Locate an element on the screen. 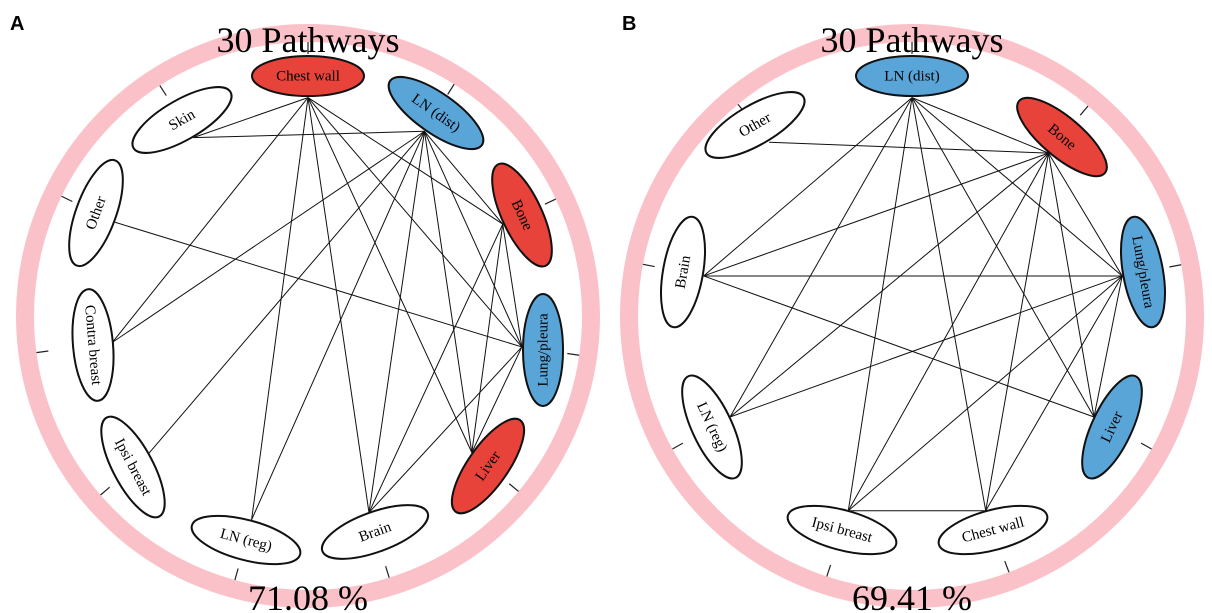 The image size is (1212, 613). node: Skin is located at coordinates (182, 120).